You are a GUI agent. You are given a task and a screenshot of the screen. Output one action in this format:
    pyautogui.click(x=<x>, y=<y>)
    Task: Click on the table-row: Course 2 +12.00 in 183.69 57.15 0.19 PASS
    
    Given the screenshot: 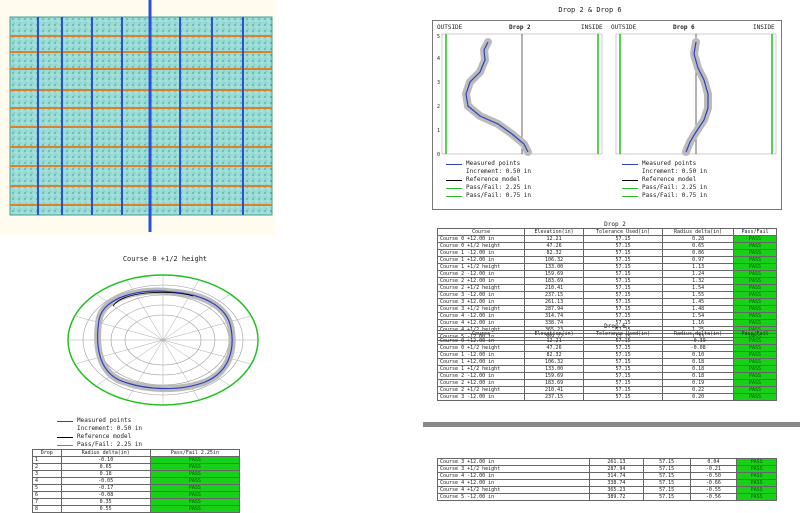 What is the action you would take?
    pyautogui.click(x=606, y=383)
    